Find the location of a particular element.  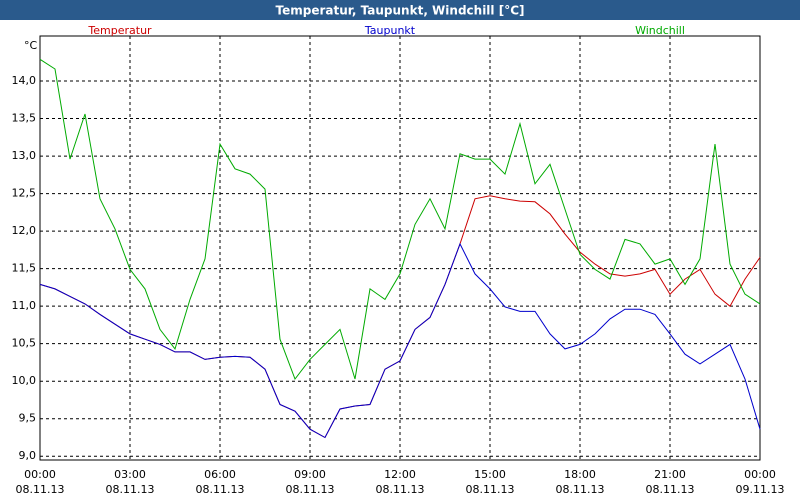

y-tick-label: 11,0 is located at coordinates (24, 305).